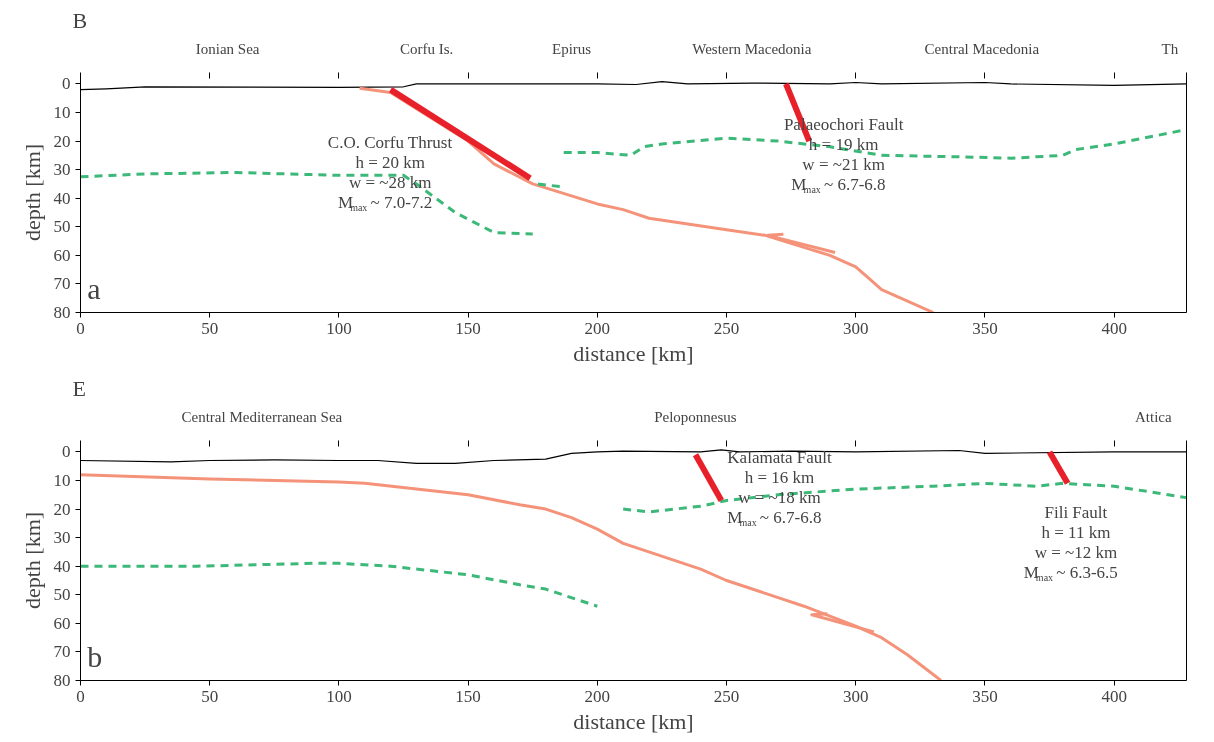 Image resolution: width=1214 pixels, height=742 pixels. I want to click on text: Peloponnesus, so click(695, 416).